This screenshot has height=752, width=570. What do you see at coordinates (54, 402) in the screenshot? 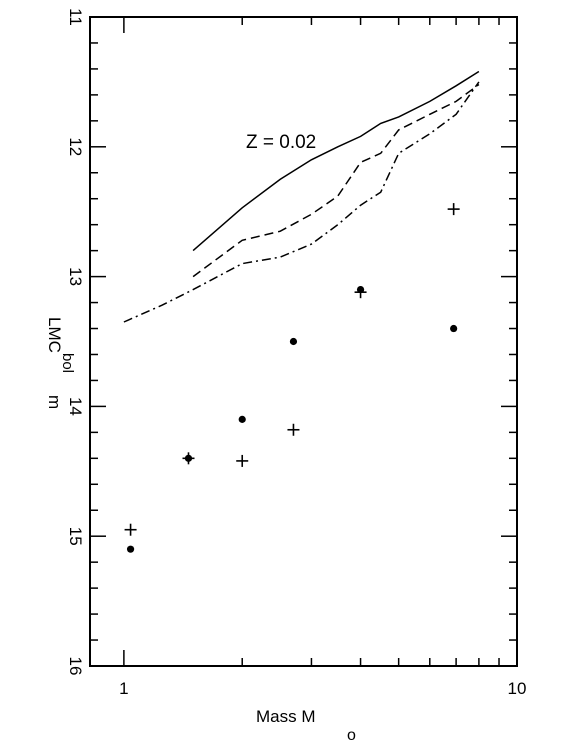
I see `y-axis-title-main: m` at bounding box center [54, 402].